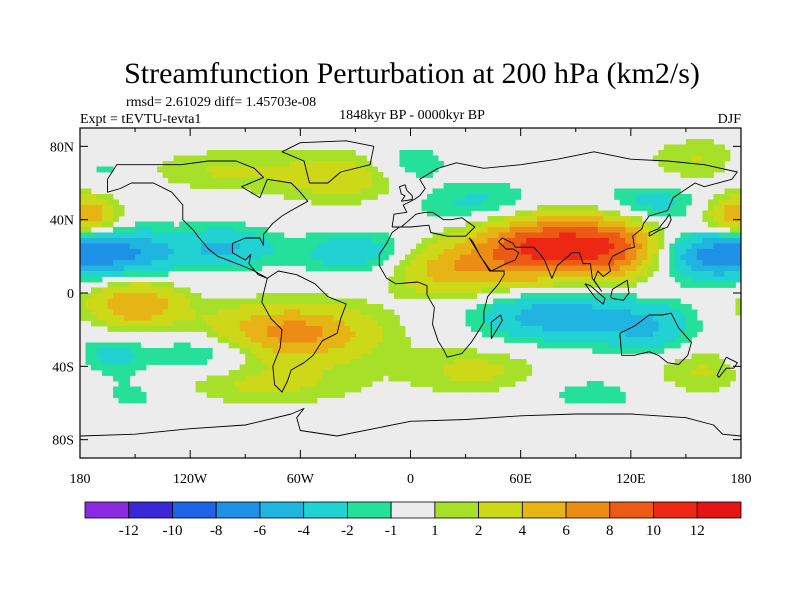 The width and height of the screenshot is (800, 600). Describe the element at coordinates (303, 531) in the screenshot. I see `colorbar-label: -4` at that location.